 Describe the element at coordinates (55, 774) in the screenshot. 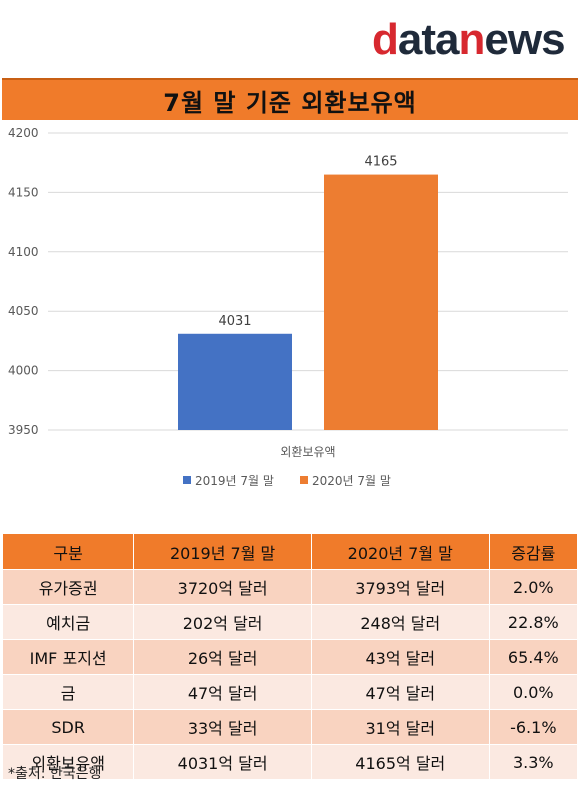

I see `source-note: *출처: 한국은행` at that location.